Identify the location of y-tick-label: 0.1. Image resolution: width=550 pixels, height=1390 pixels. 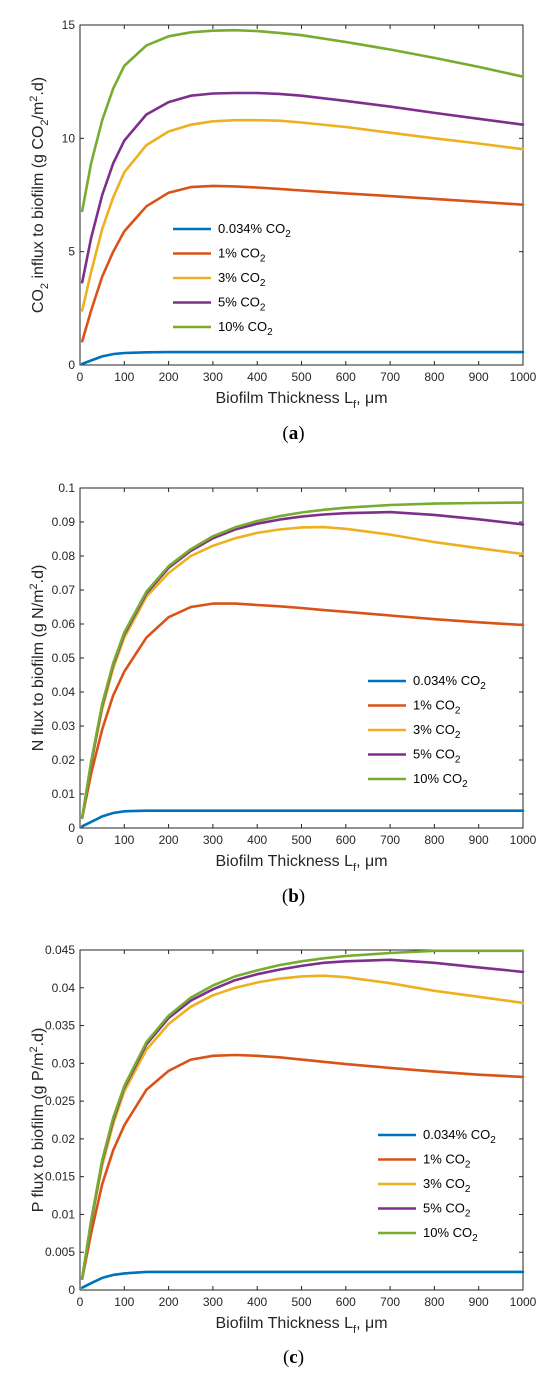
(66, 488).